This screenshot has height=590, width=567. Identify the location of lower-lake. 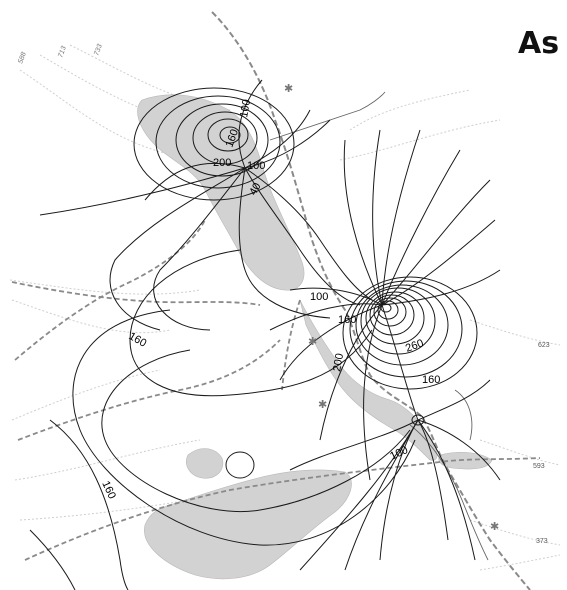
(248, 524).